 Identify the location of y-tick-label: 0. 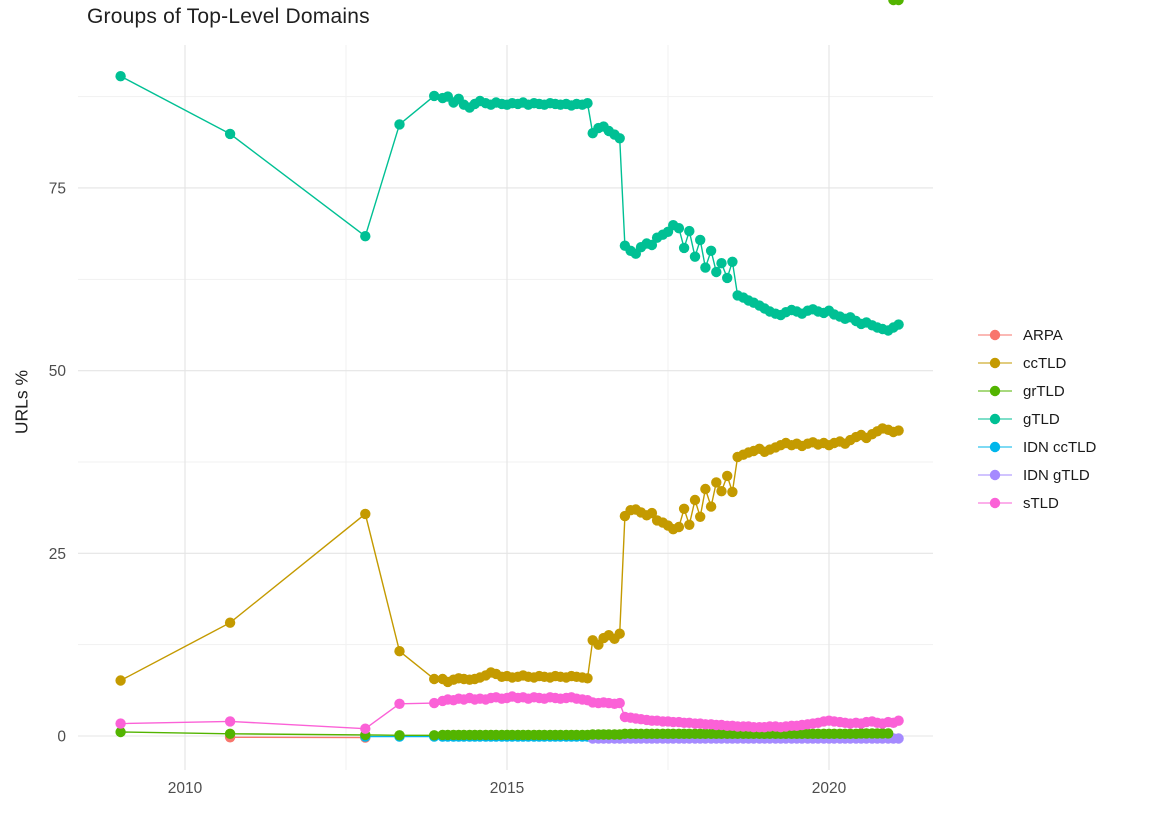
(61, 737).